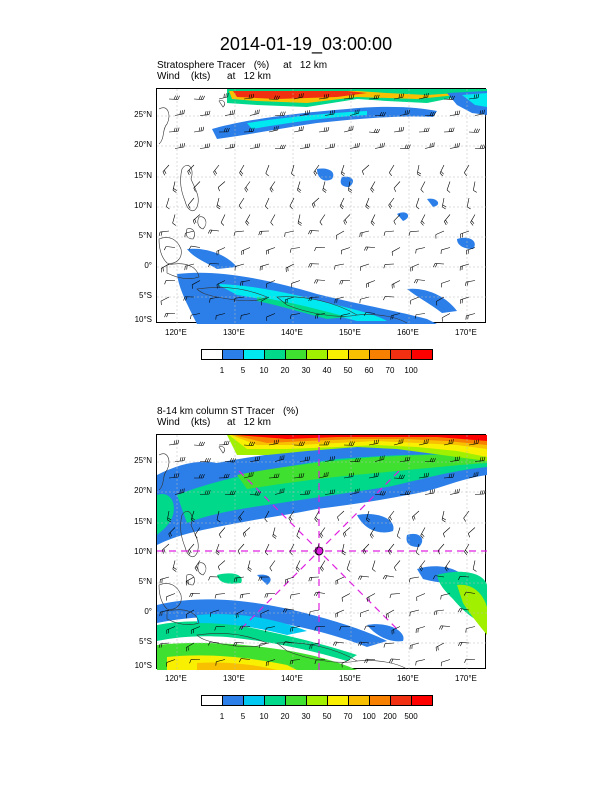 The width and height of the screenshot is (612, 792). I want to click on colorbar-label: 1, so click(222, 716).